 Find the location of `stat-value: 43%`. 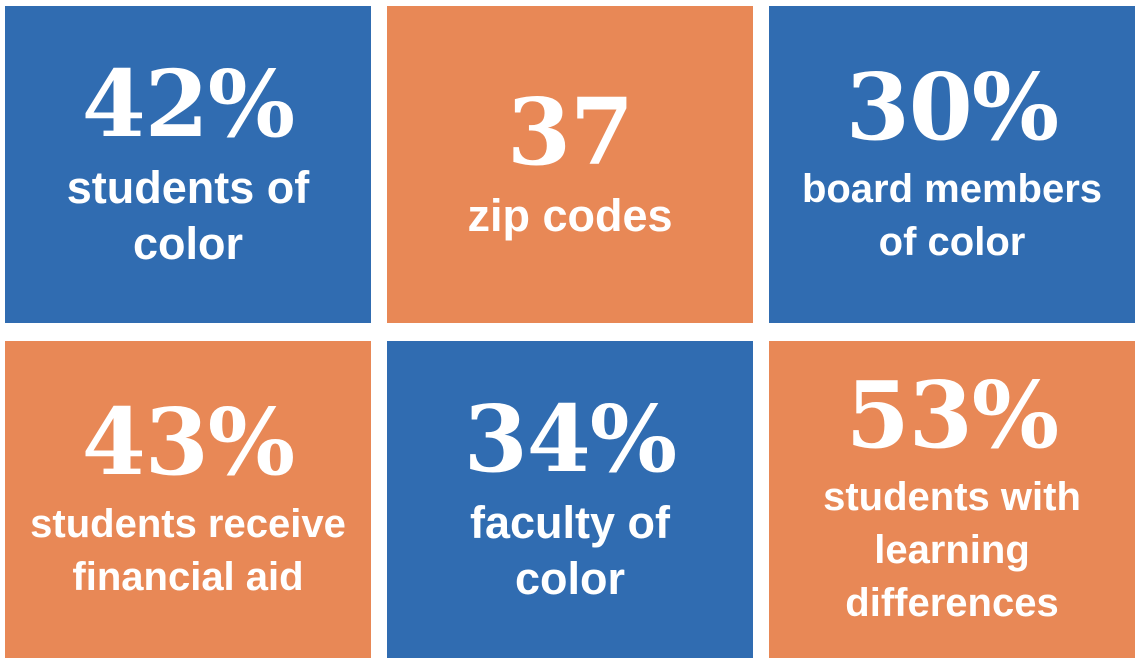

stat-value: 43% is located at coordinates (188, 441).